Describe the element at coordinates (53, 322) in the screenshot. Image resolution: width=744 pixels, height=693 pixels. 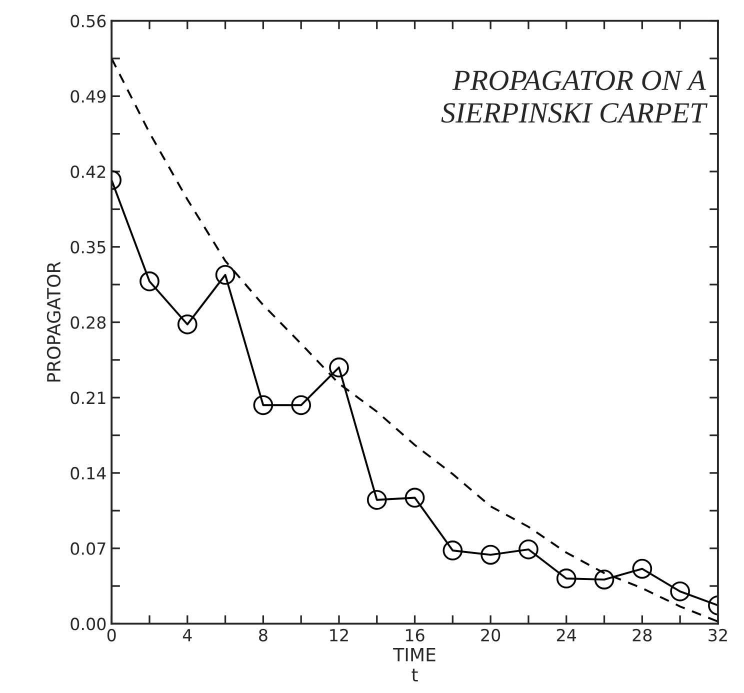
I see `y-axis-title: PROPAGATOR` at that location.